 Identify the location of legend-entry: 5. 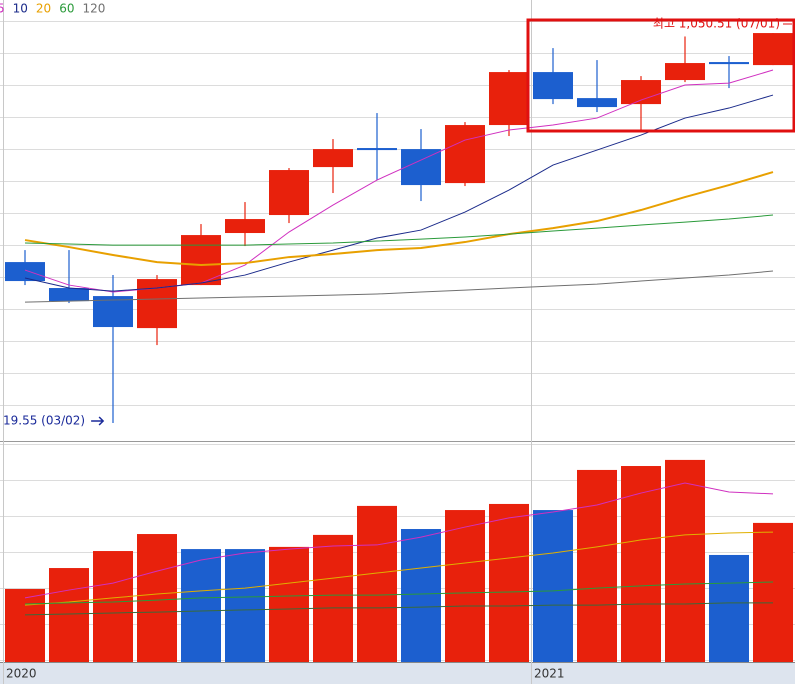
(2, 9).